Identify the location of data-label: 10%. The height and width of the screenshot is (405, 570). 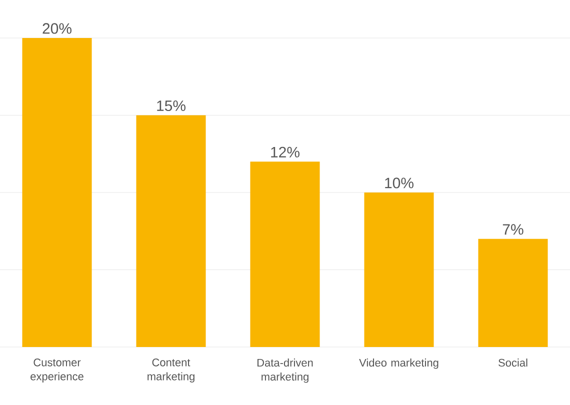
(399, 183).